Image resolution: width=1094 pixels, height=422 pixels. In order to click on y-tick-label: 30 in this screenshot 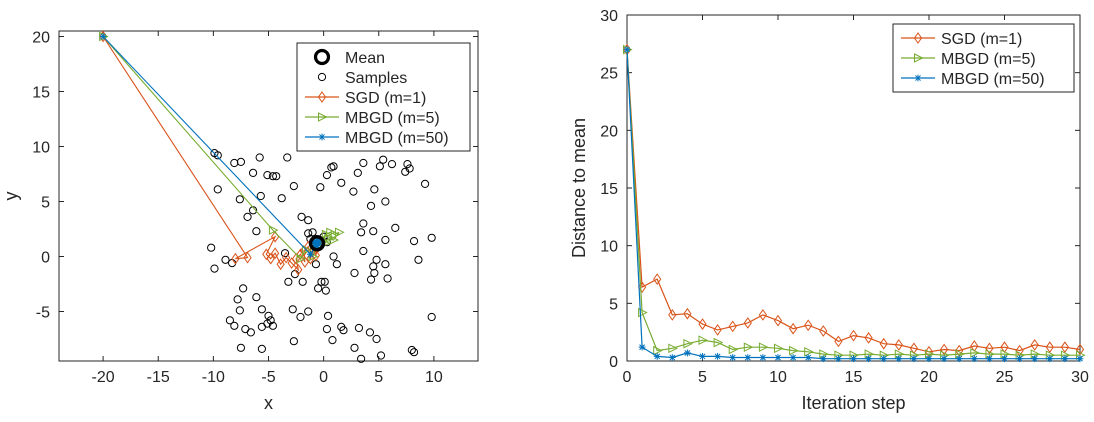, I will do `click(609, 16)`.